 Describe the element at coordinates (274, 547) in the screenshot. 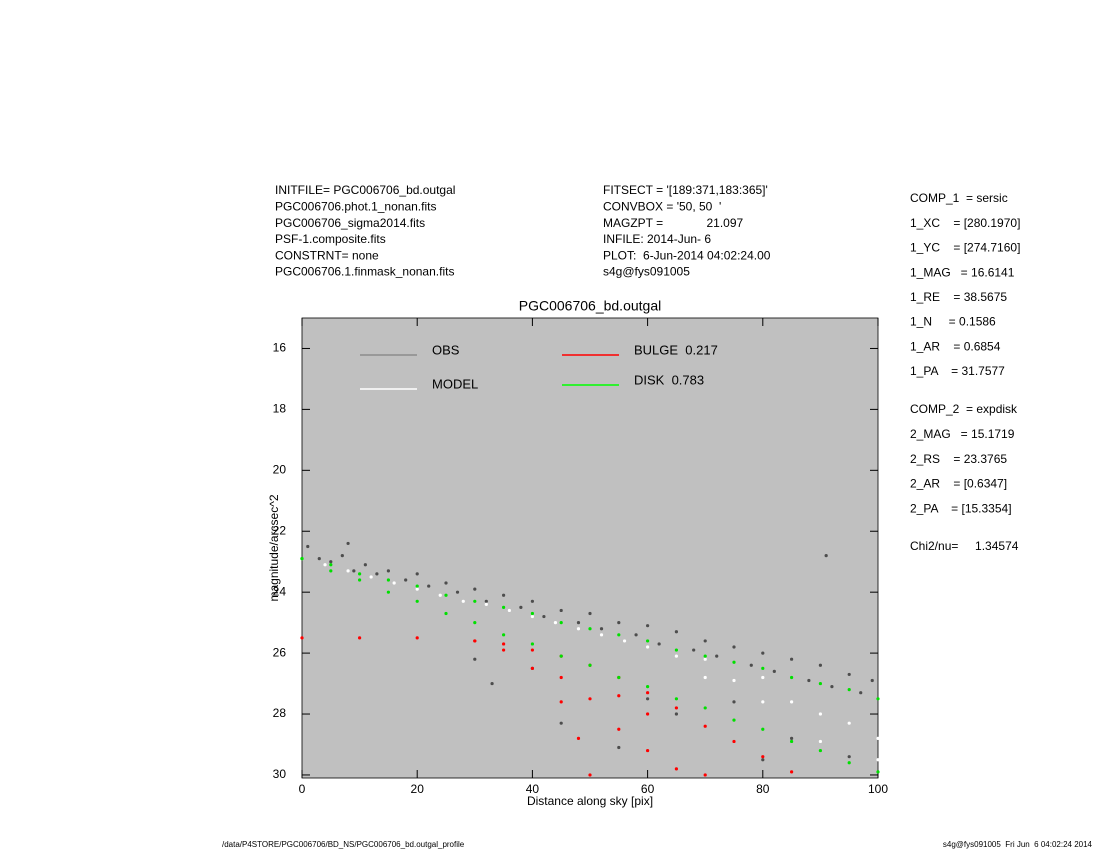

I see `y-axis-label: magnitude/arcsec^2` at that location.